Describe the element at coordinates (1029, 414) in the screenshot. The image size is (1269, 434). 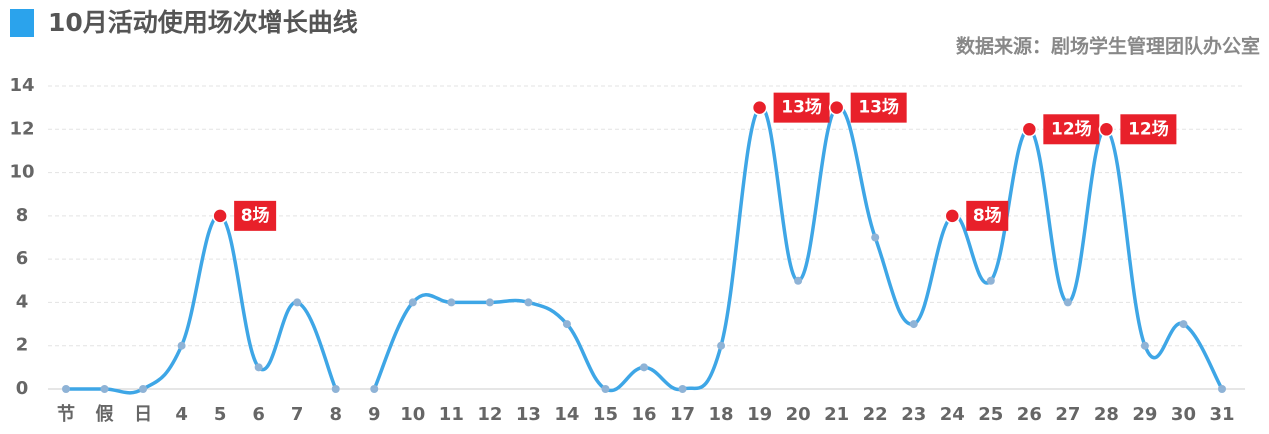
I see `x-tick-label: 26` at that location.